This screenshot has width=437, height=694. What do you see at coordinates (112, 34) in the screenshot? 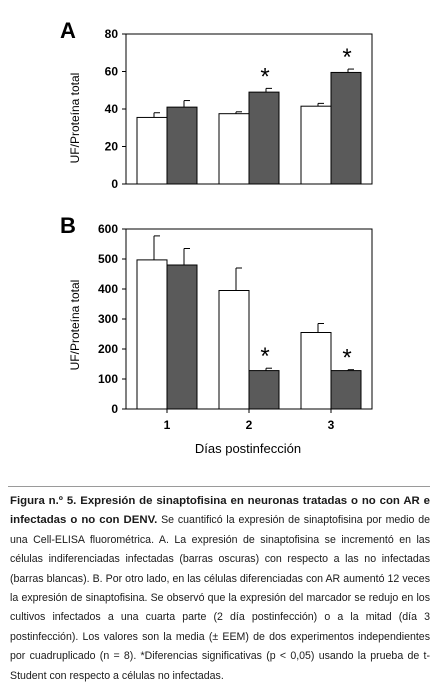
I see `panel-a-y-tick-label: 80` at bounding box center [112, 34].